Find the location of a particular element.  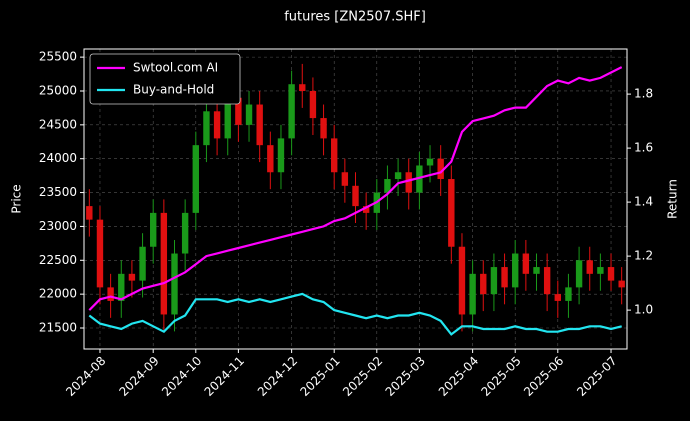

x-tick-label: 2024-11 is located at coordinates (224, 376).